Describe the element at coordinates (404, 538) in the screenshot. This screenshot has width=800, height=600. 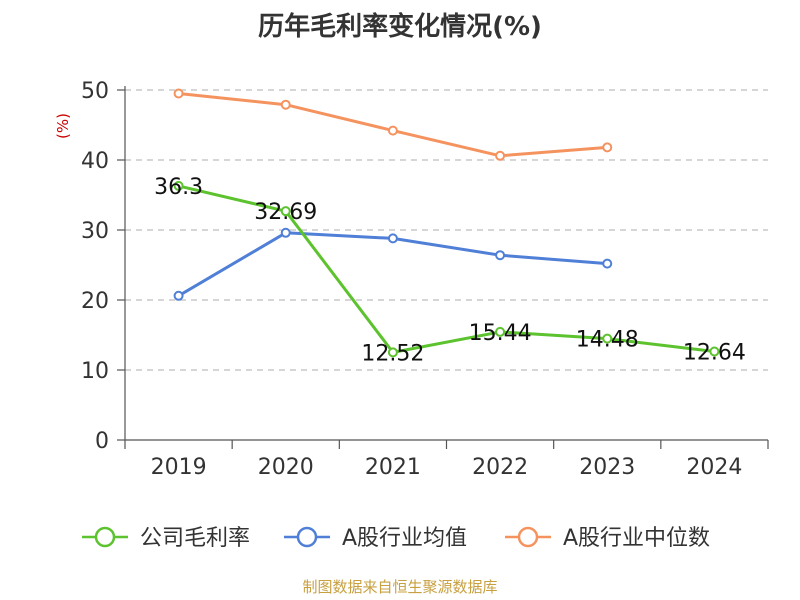
I see `legend-label: A股行业均值` at that location.